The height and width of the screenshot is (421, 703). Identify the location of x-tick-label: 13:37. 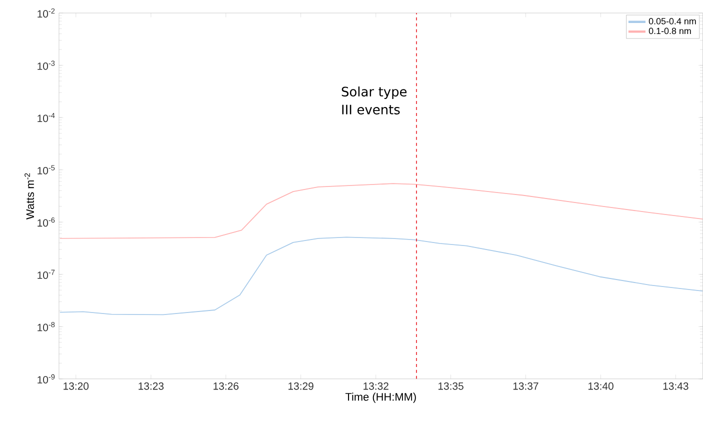
(525, 386).